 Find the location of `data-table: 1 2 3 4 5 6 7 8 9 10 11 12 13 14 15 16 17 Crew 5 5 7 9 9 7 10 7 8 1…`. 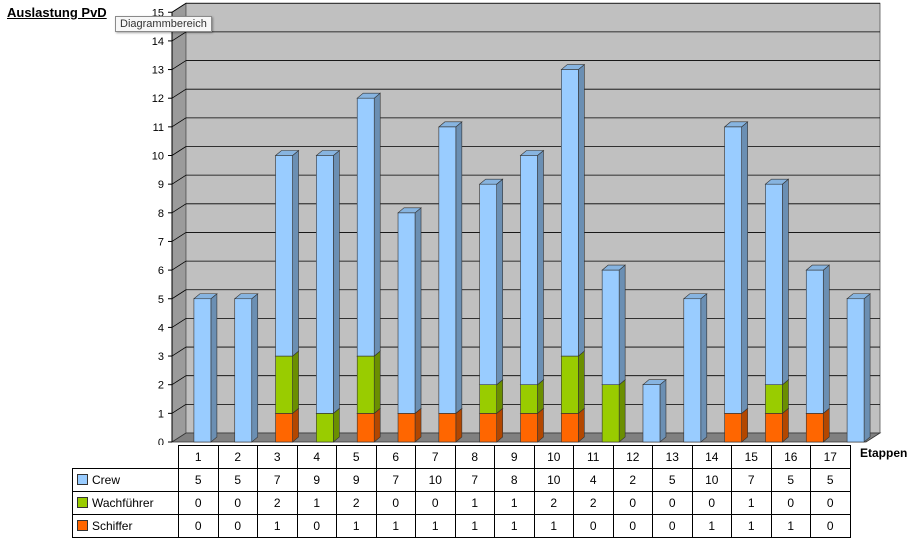

data-table: 1 2 3 4 5 6 7 8 9 10 11 12 13 14 15 16 17 Crew 5 5 7 9 9 7 10 7 8 1… is located at coordinates (461, 491).